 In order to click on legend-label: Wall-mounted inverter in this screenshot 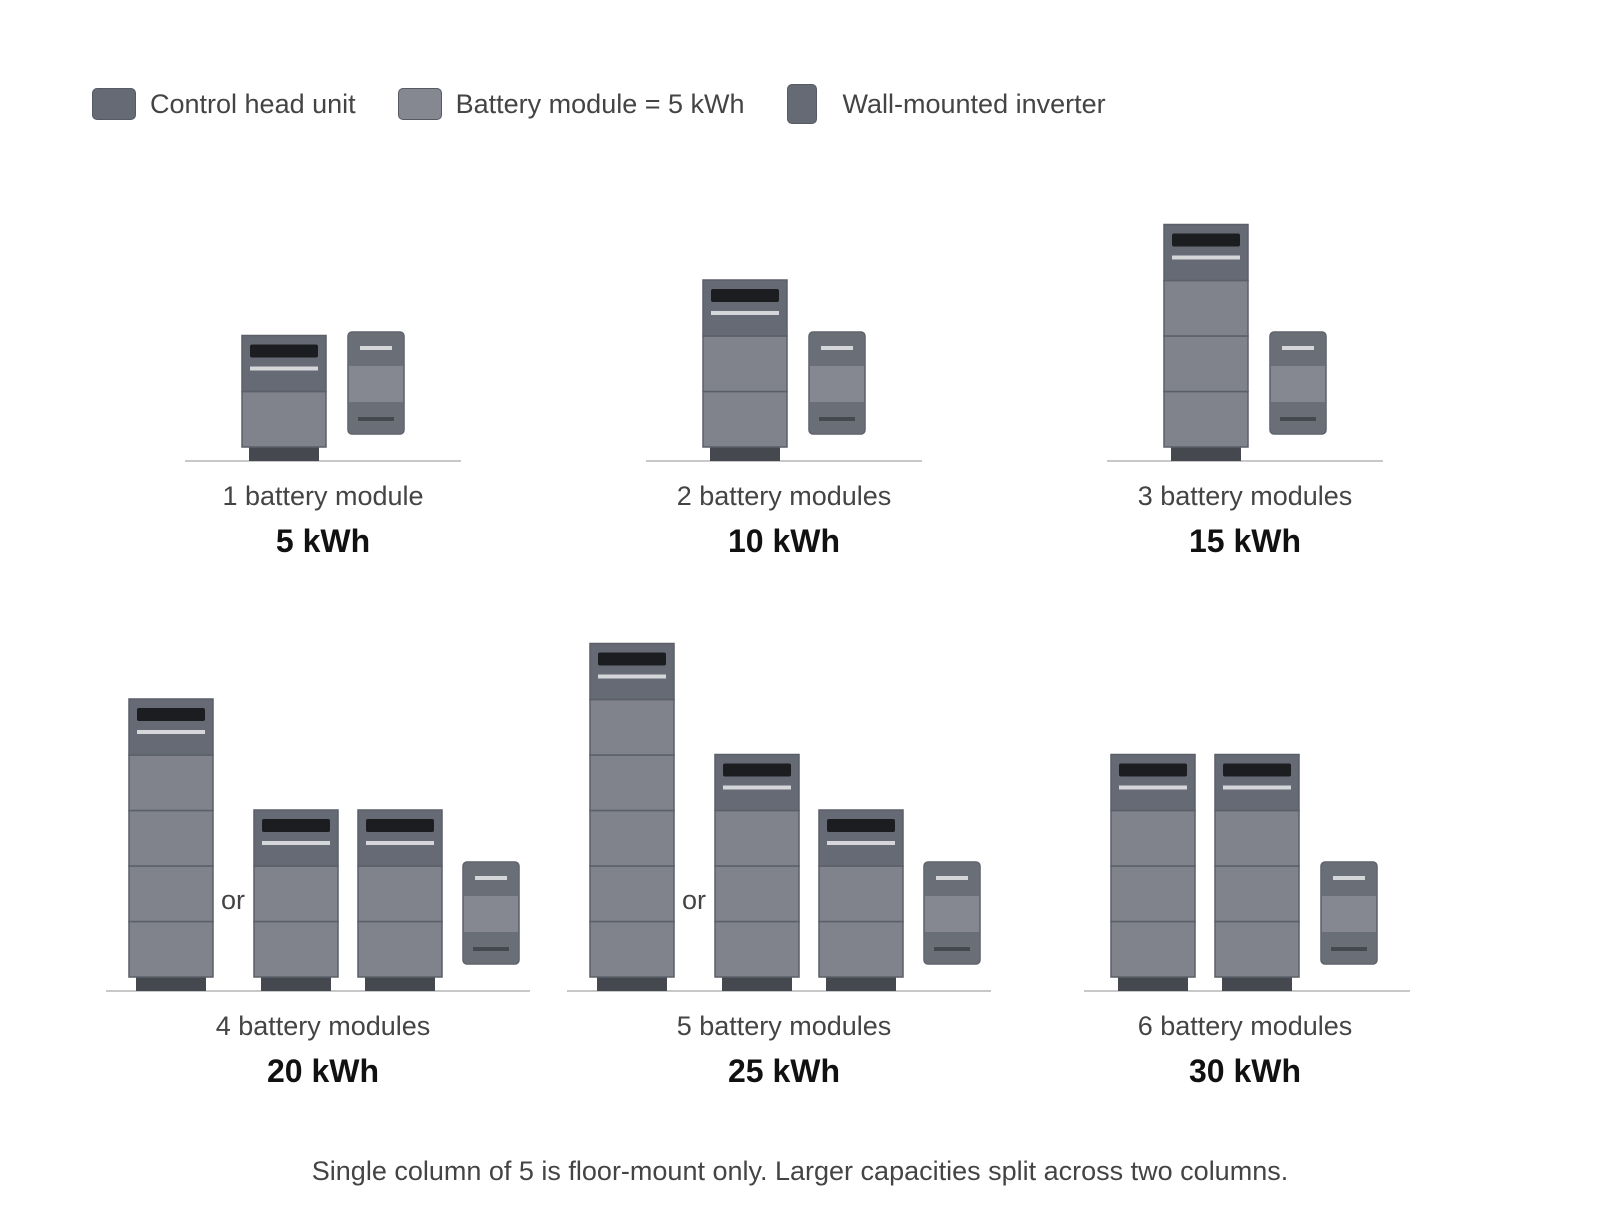, I will do `click(974, 103)`.